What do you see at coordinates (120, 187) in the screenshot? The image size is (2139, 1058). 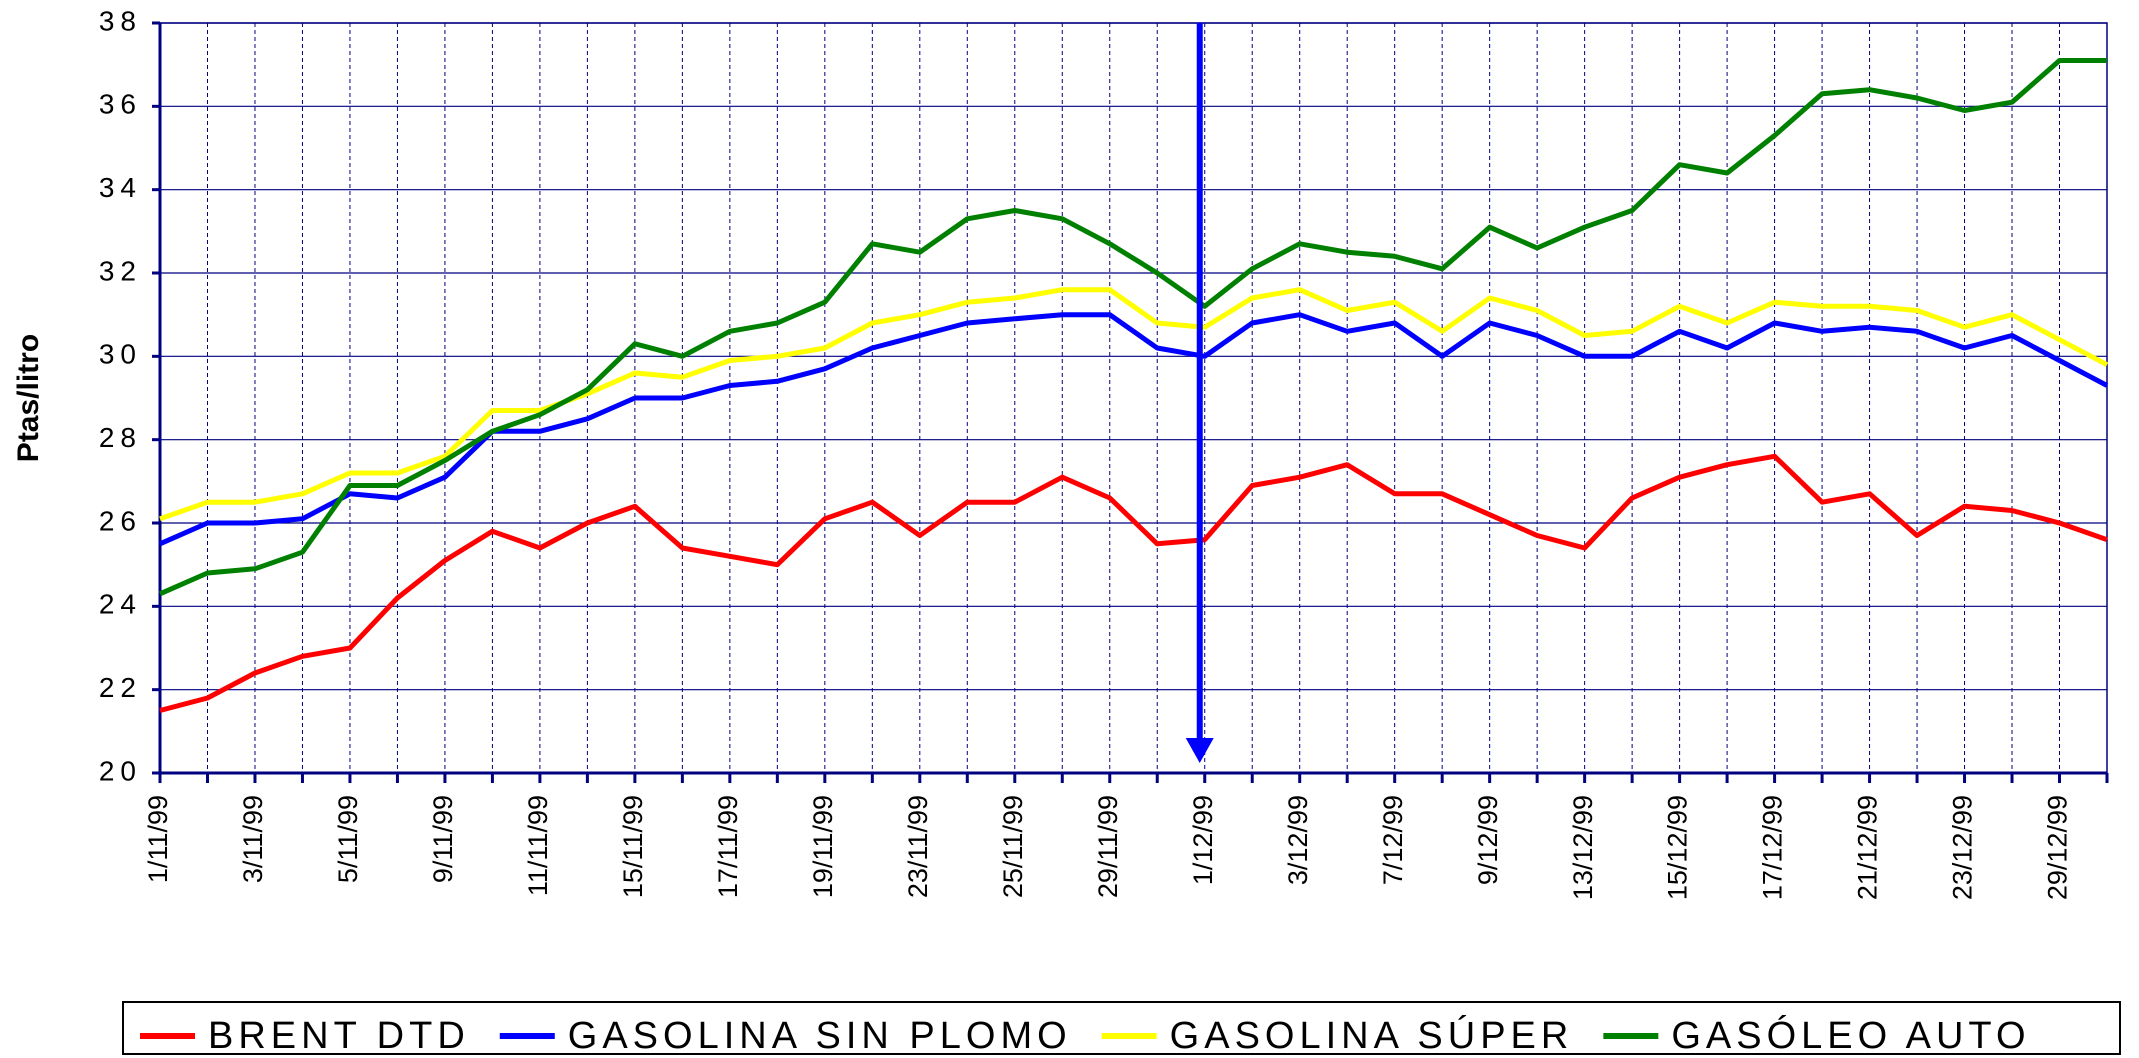 I see `y-tick-label: 34` at bounding box center [120, 187].